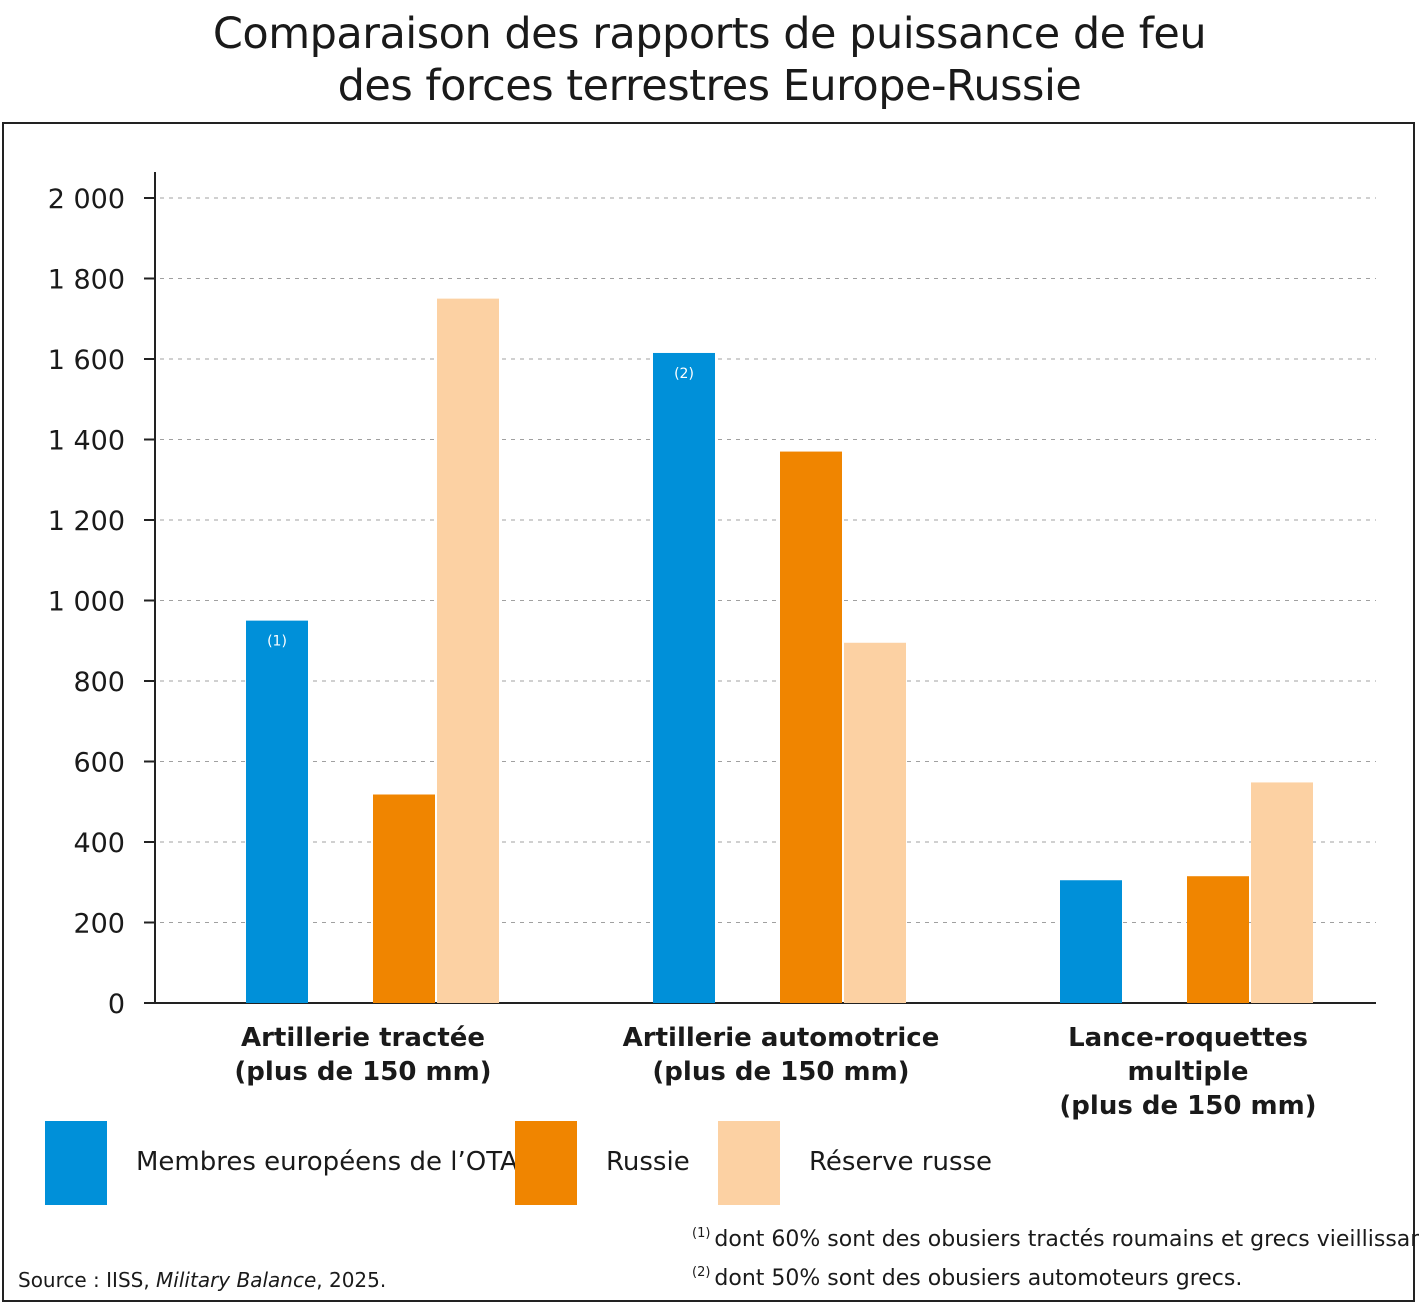  I want to click on y-tick-label: 2 000, so click(86, 199).